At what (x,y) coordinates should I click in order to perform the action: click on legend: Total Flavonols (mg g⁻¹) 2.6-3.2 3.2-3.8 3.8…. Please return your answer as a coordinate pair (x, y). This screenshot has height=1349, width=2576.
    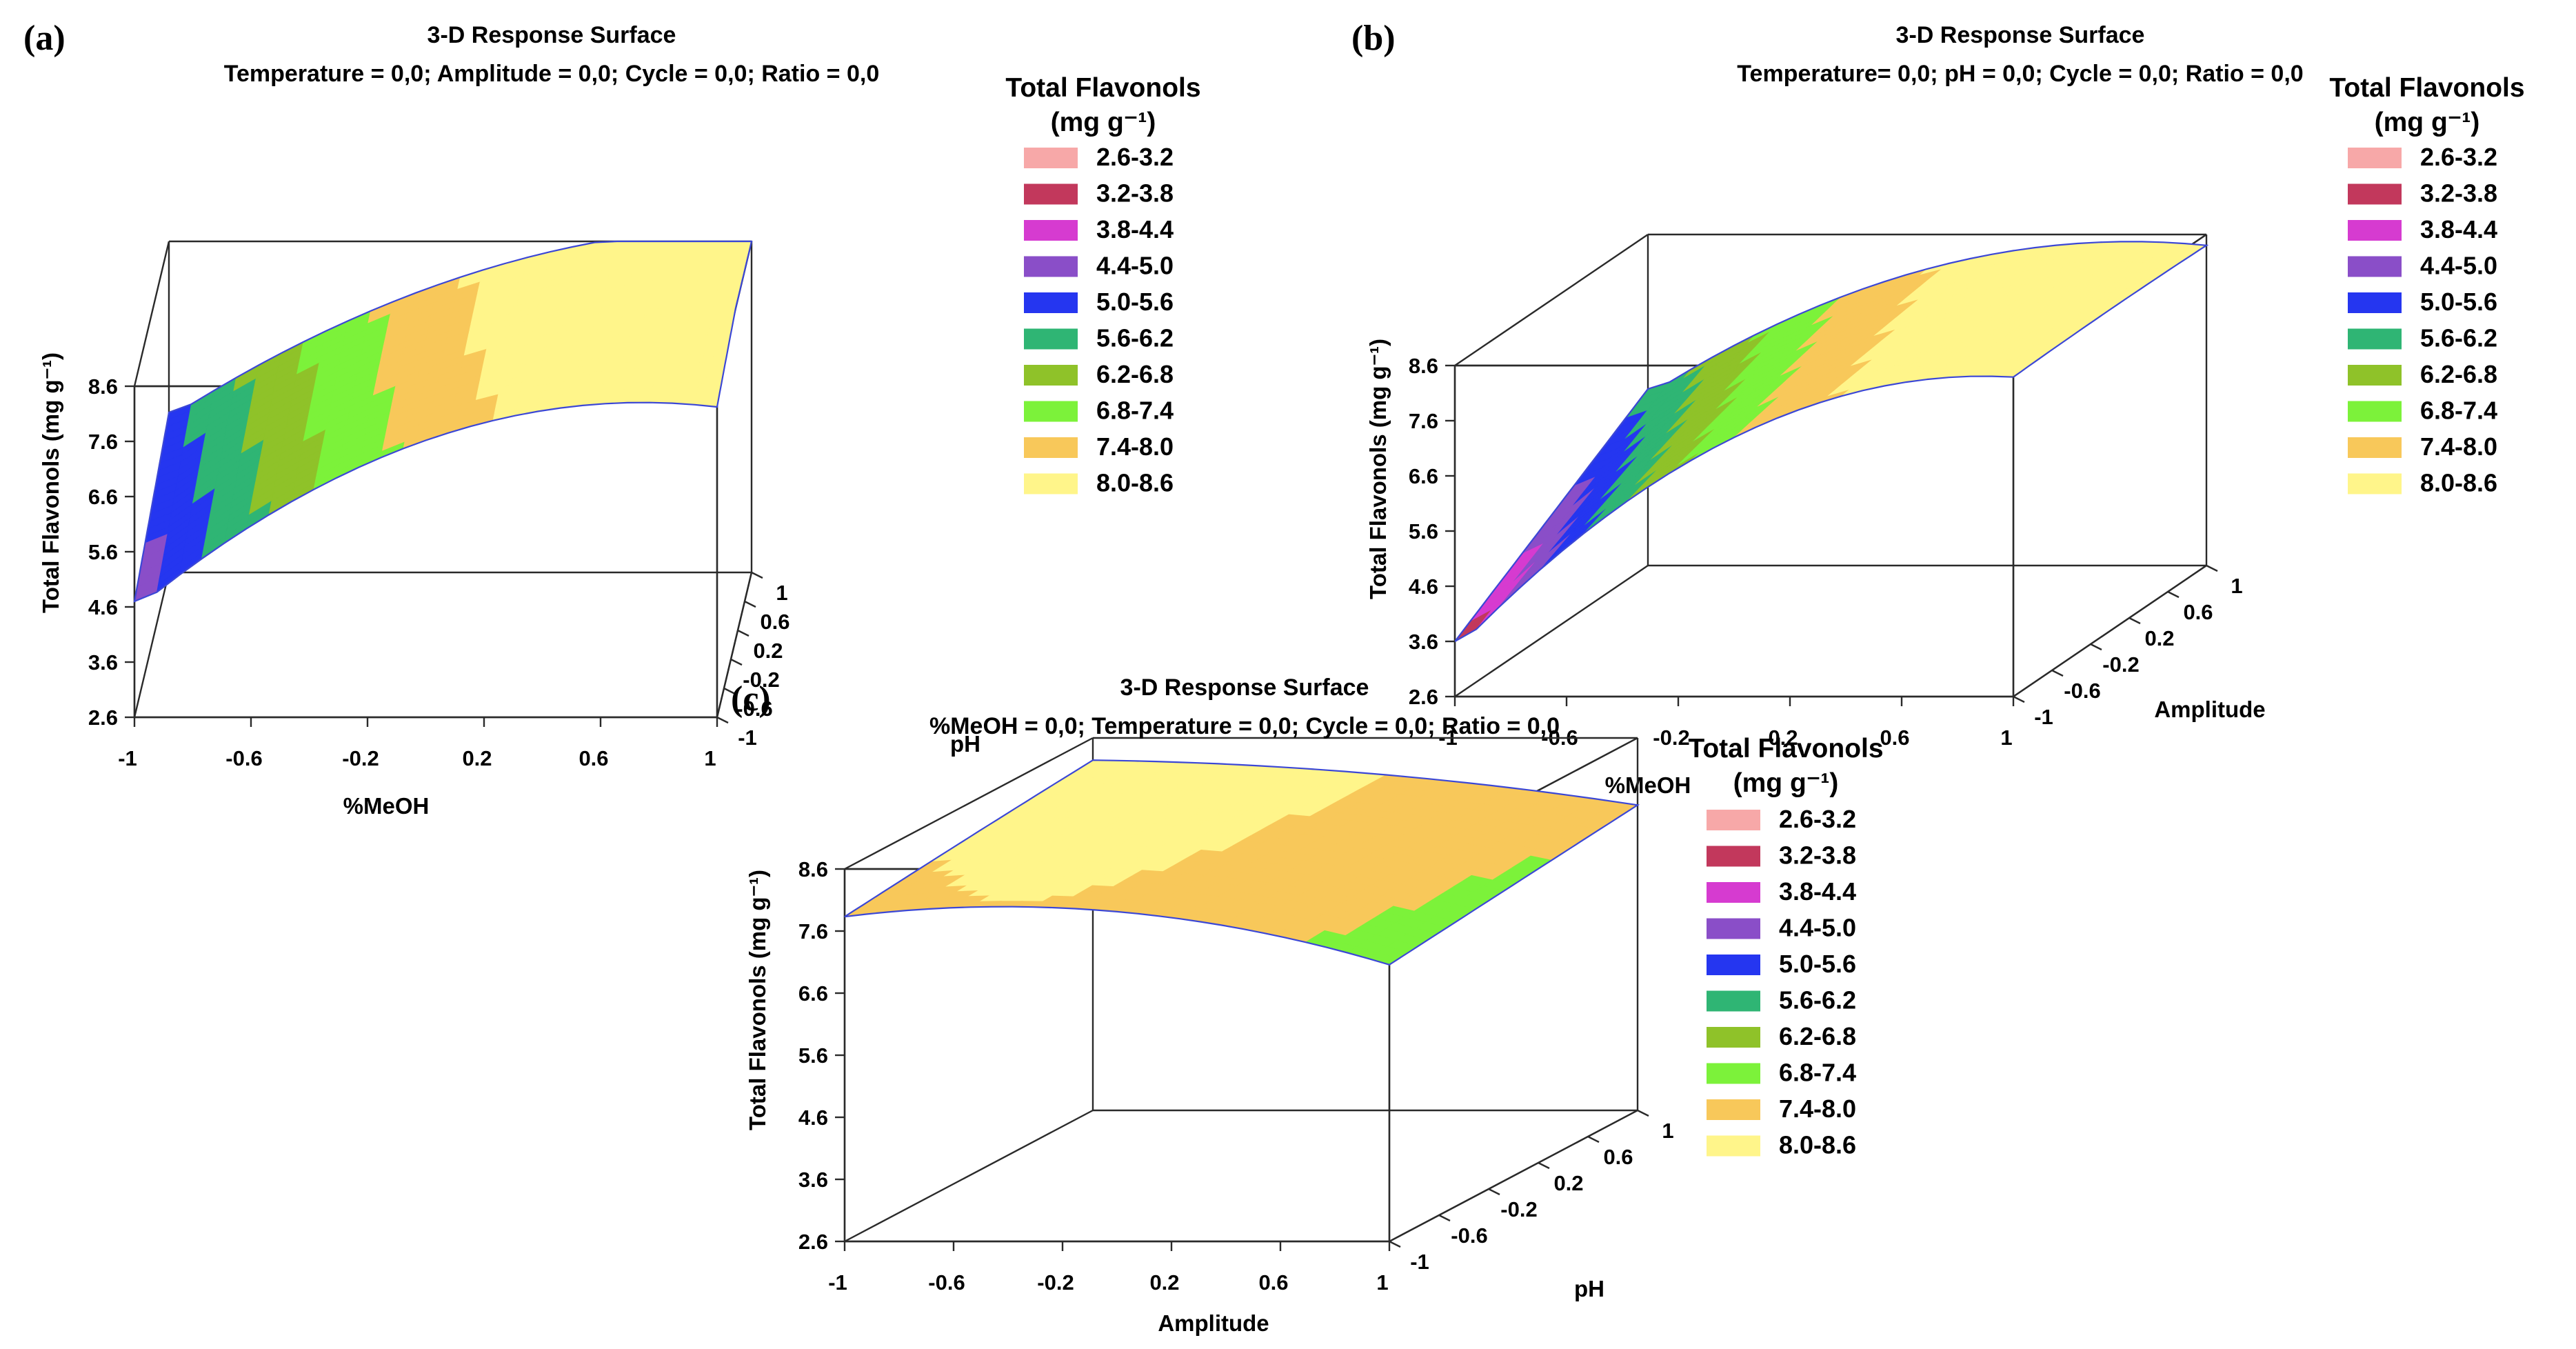
    Looking at the image, I should click on (2426, 285).